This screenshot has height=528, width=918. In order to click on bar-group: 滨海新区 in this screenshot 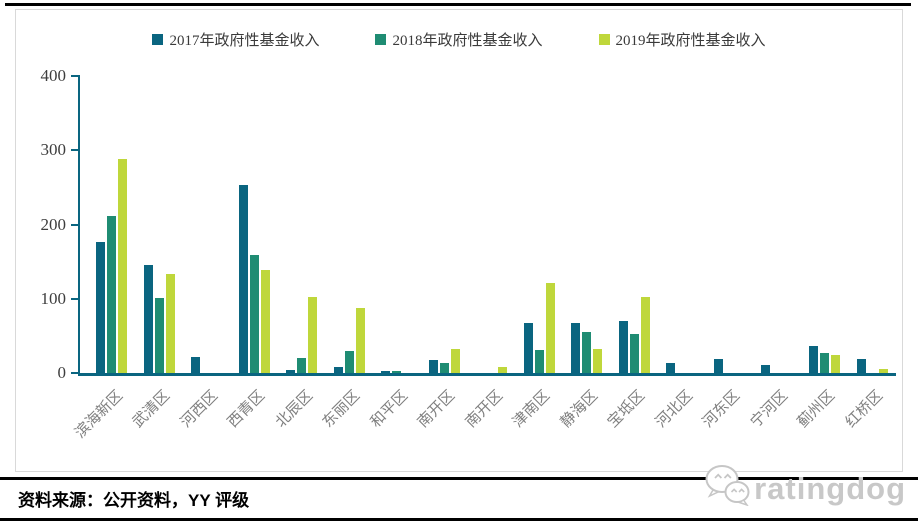, I will do `click(100, 259)`.